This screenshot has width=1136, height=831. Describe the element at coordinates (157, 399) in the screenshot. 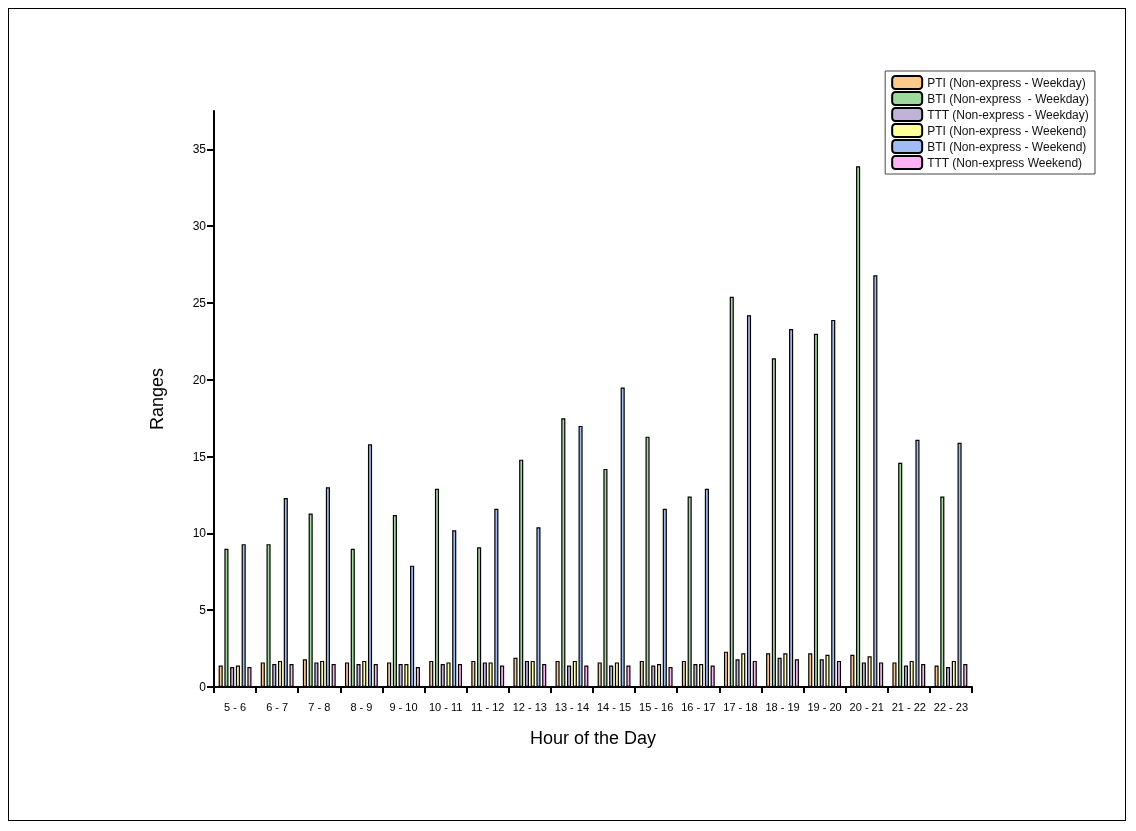

I see `y-axis-title: Ranges` at that location.